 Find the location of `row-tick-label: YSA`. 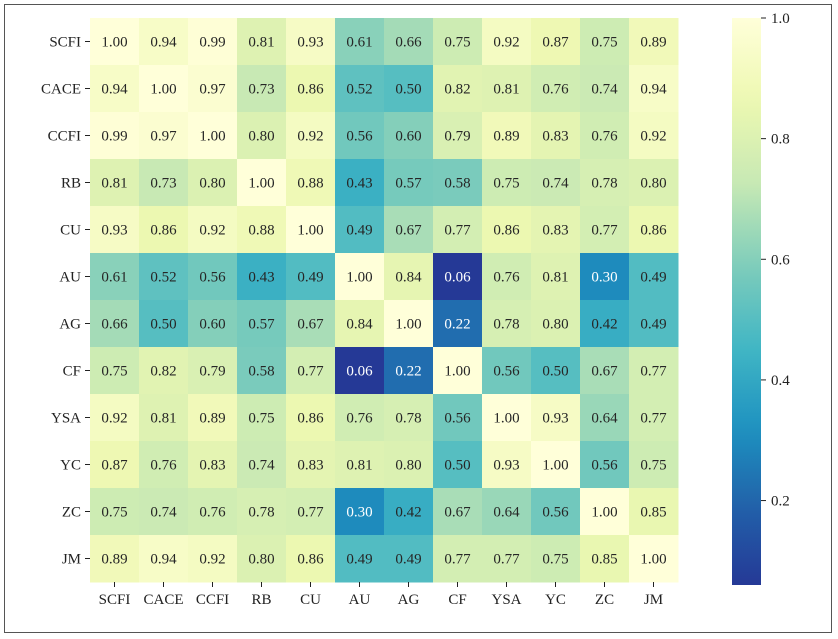

row-tick-label: YSA is located at coordinates (66, 419).